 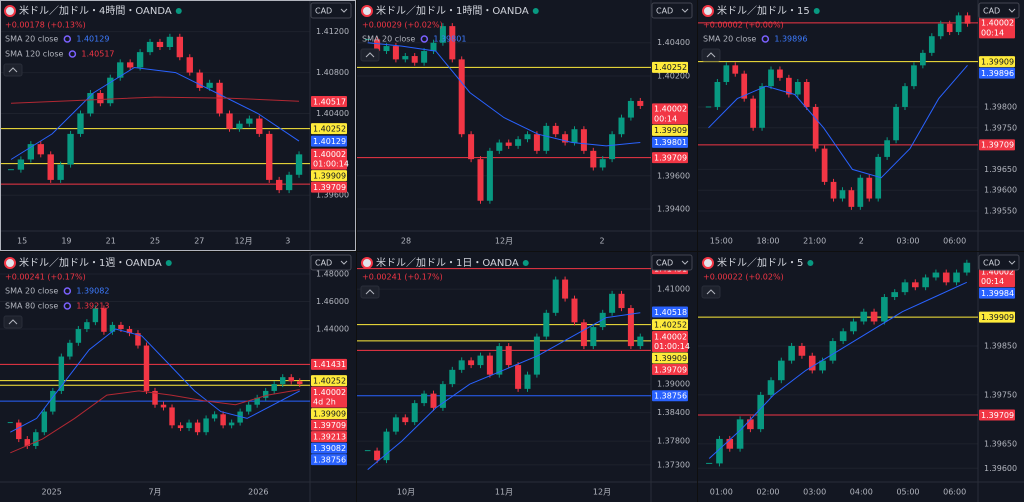 I want to click on countdown-label: 00:14, so click(x=665, y=118).